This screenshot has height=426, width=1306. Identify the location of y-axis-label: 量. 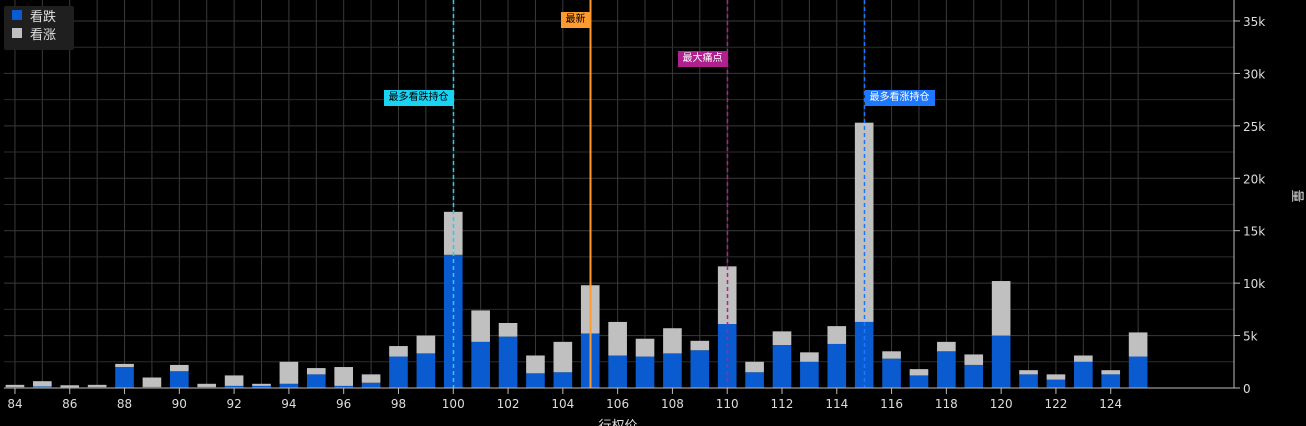
(1296, 195).